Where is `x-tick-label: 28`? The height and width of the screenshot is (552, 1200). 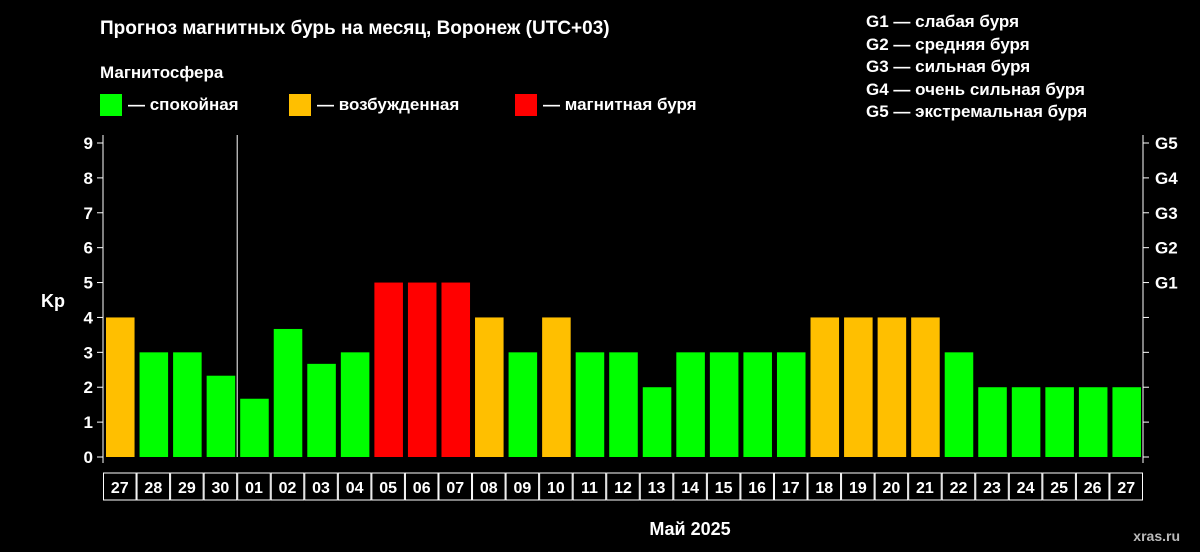 x-tick-label: 28 is located at coordinates (153, 488).